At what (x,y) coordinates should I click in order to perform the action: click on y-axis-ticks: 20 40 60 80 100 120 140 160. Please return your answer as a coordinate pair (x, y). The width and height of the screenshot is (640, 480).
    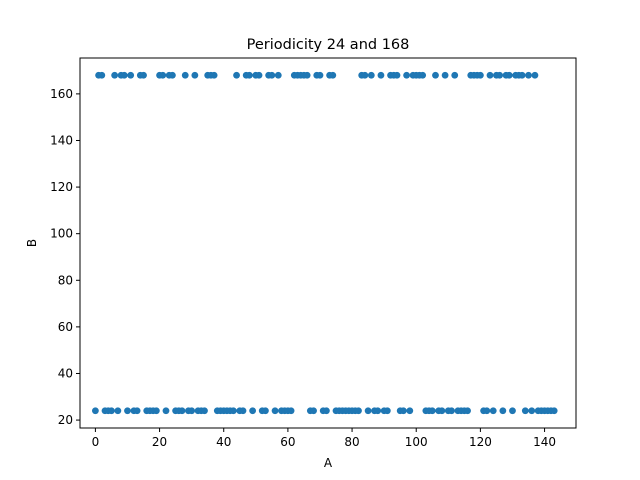
    Looking at the image, I should click on (65, 257).